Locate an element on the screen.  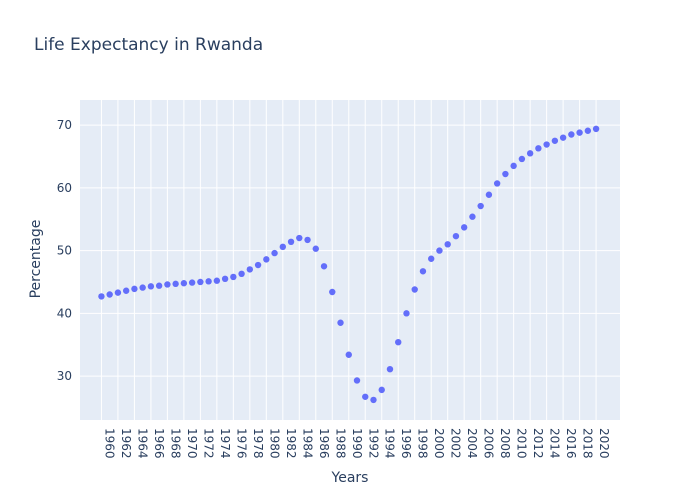
y-axis-ticks: 30 40 50 60 70 is located at coordinates (64, 250).